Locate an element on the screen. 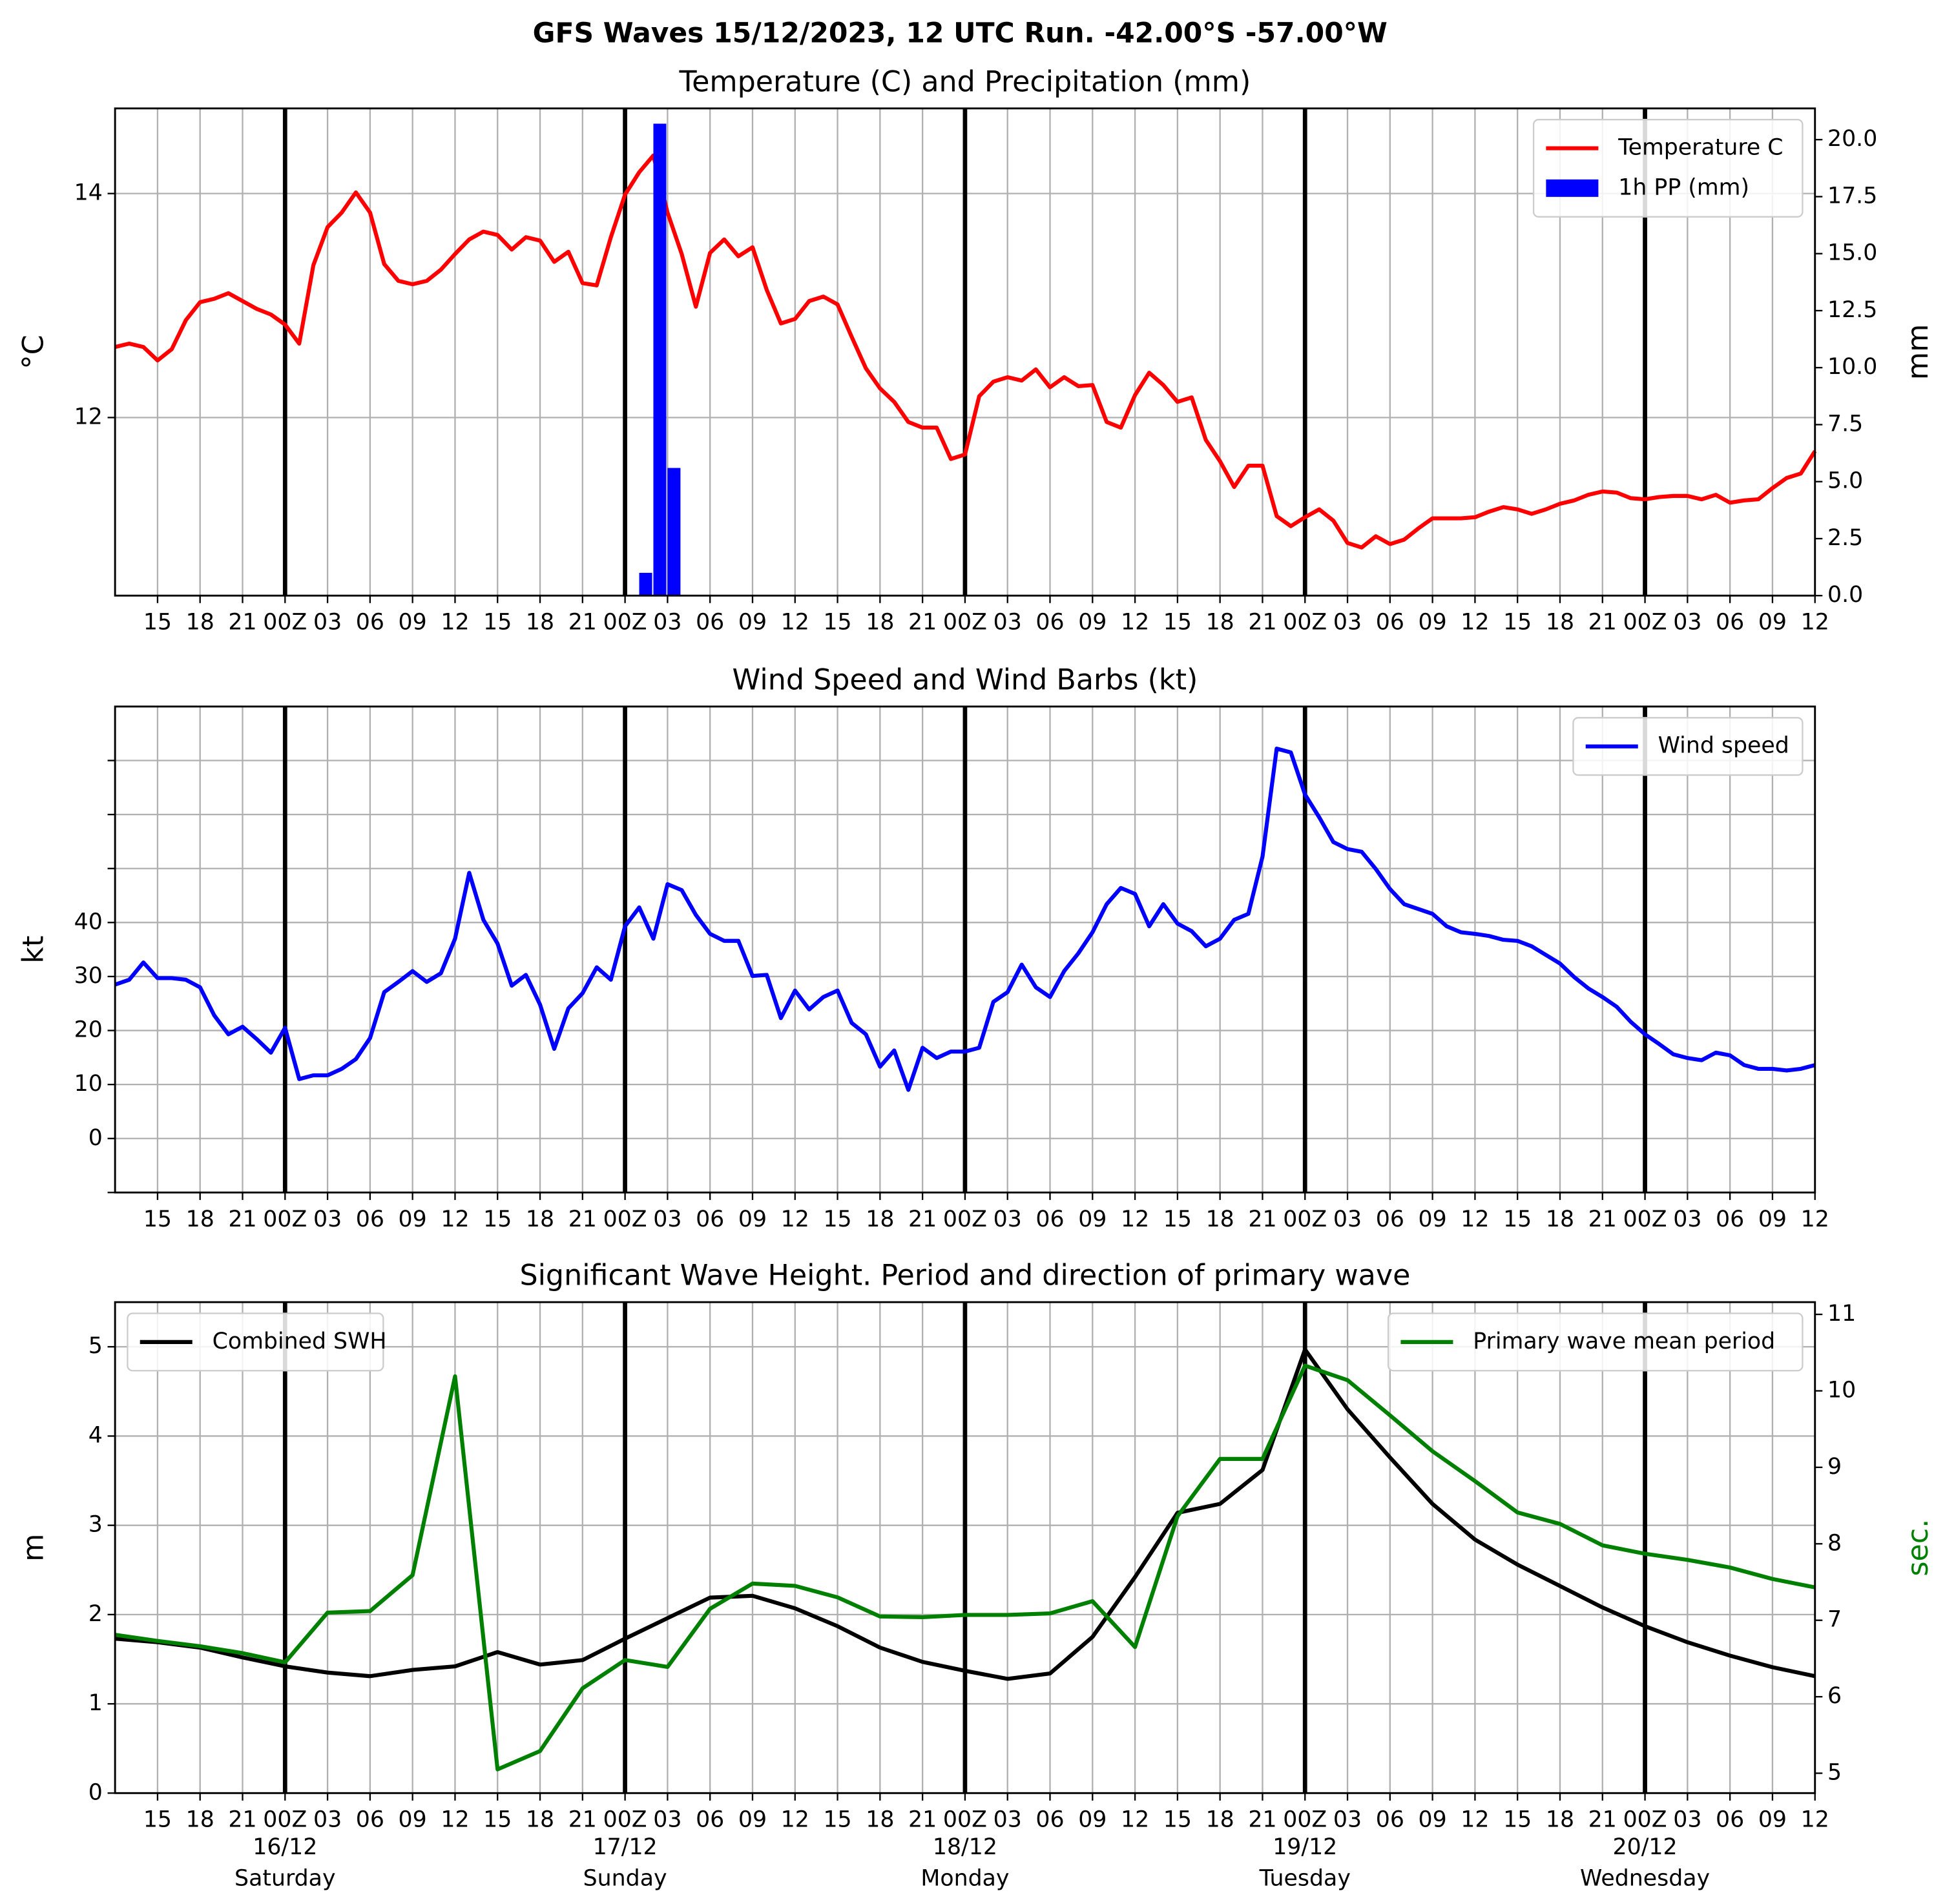 This screenshot has height=1904, width=1945. panel-title: Wind Speed and Wind Barbs (kt) is located at coordinates (965, 679).